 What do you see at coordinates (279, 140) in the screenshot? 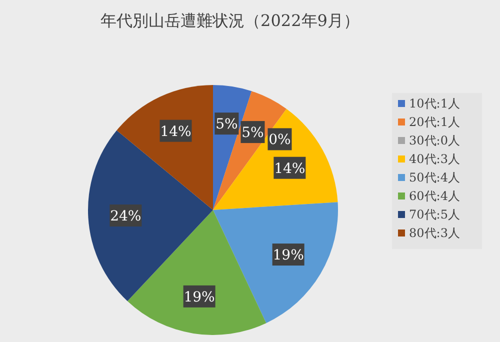
I see `text: 0%` at bounding box center [279, 140].